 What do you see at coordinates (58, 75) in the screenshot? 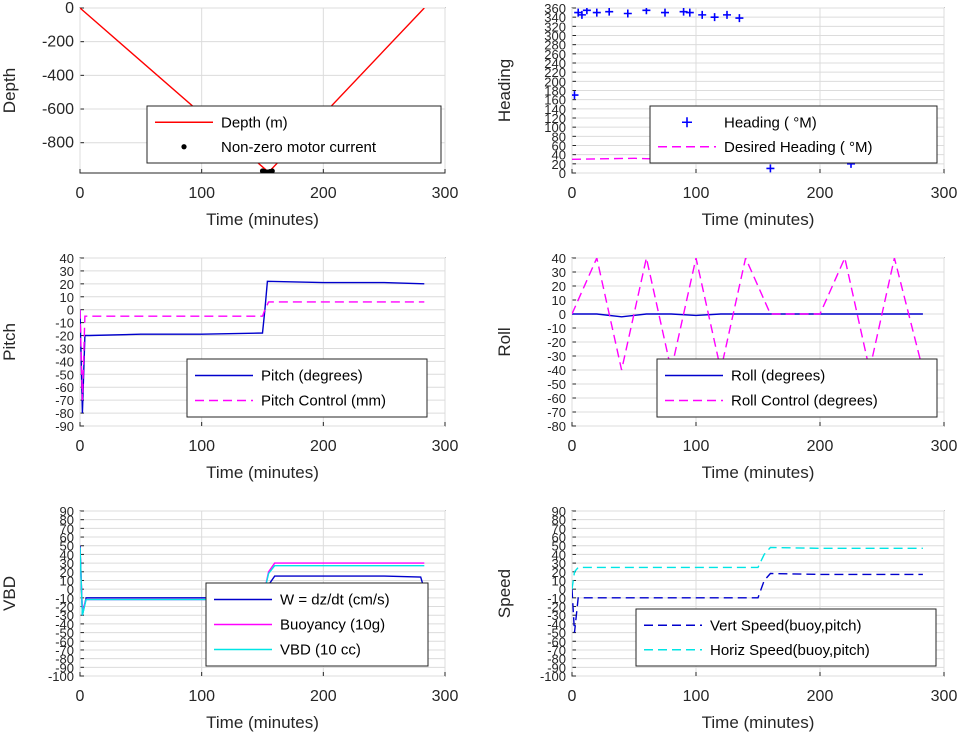
I see `y-tick-label: -400` at bounding box center [58, 75].